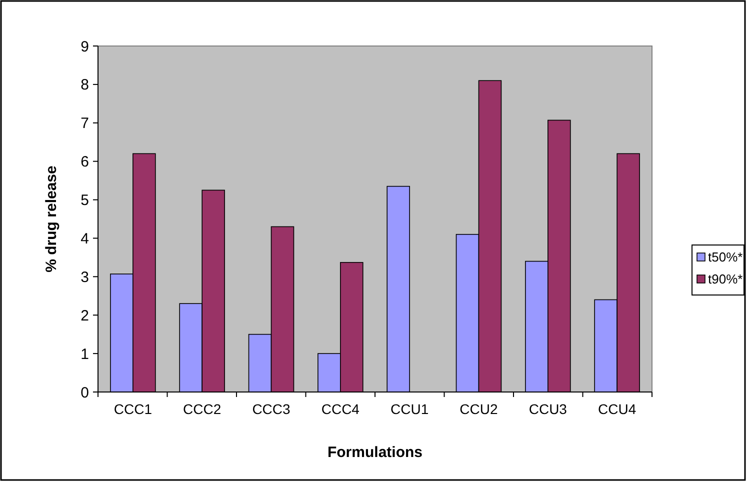  Describe the element at coordinates (84, 315) in the screenshot. I see `y-tick-label: 2` at that location.